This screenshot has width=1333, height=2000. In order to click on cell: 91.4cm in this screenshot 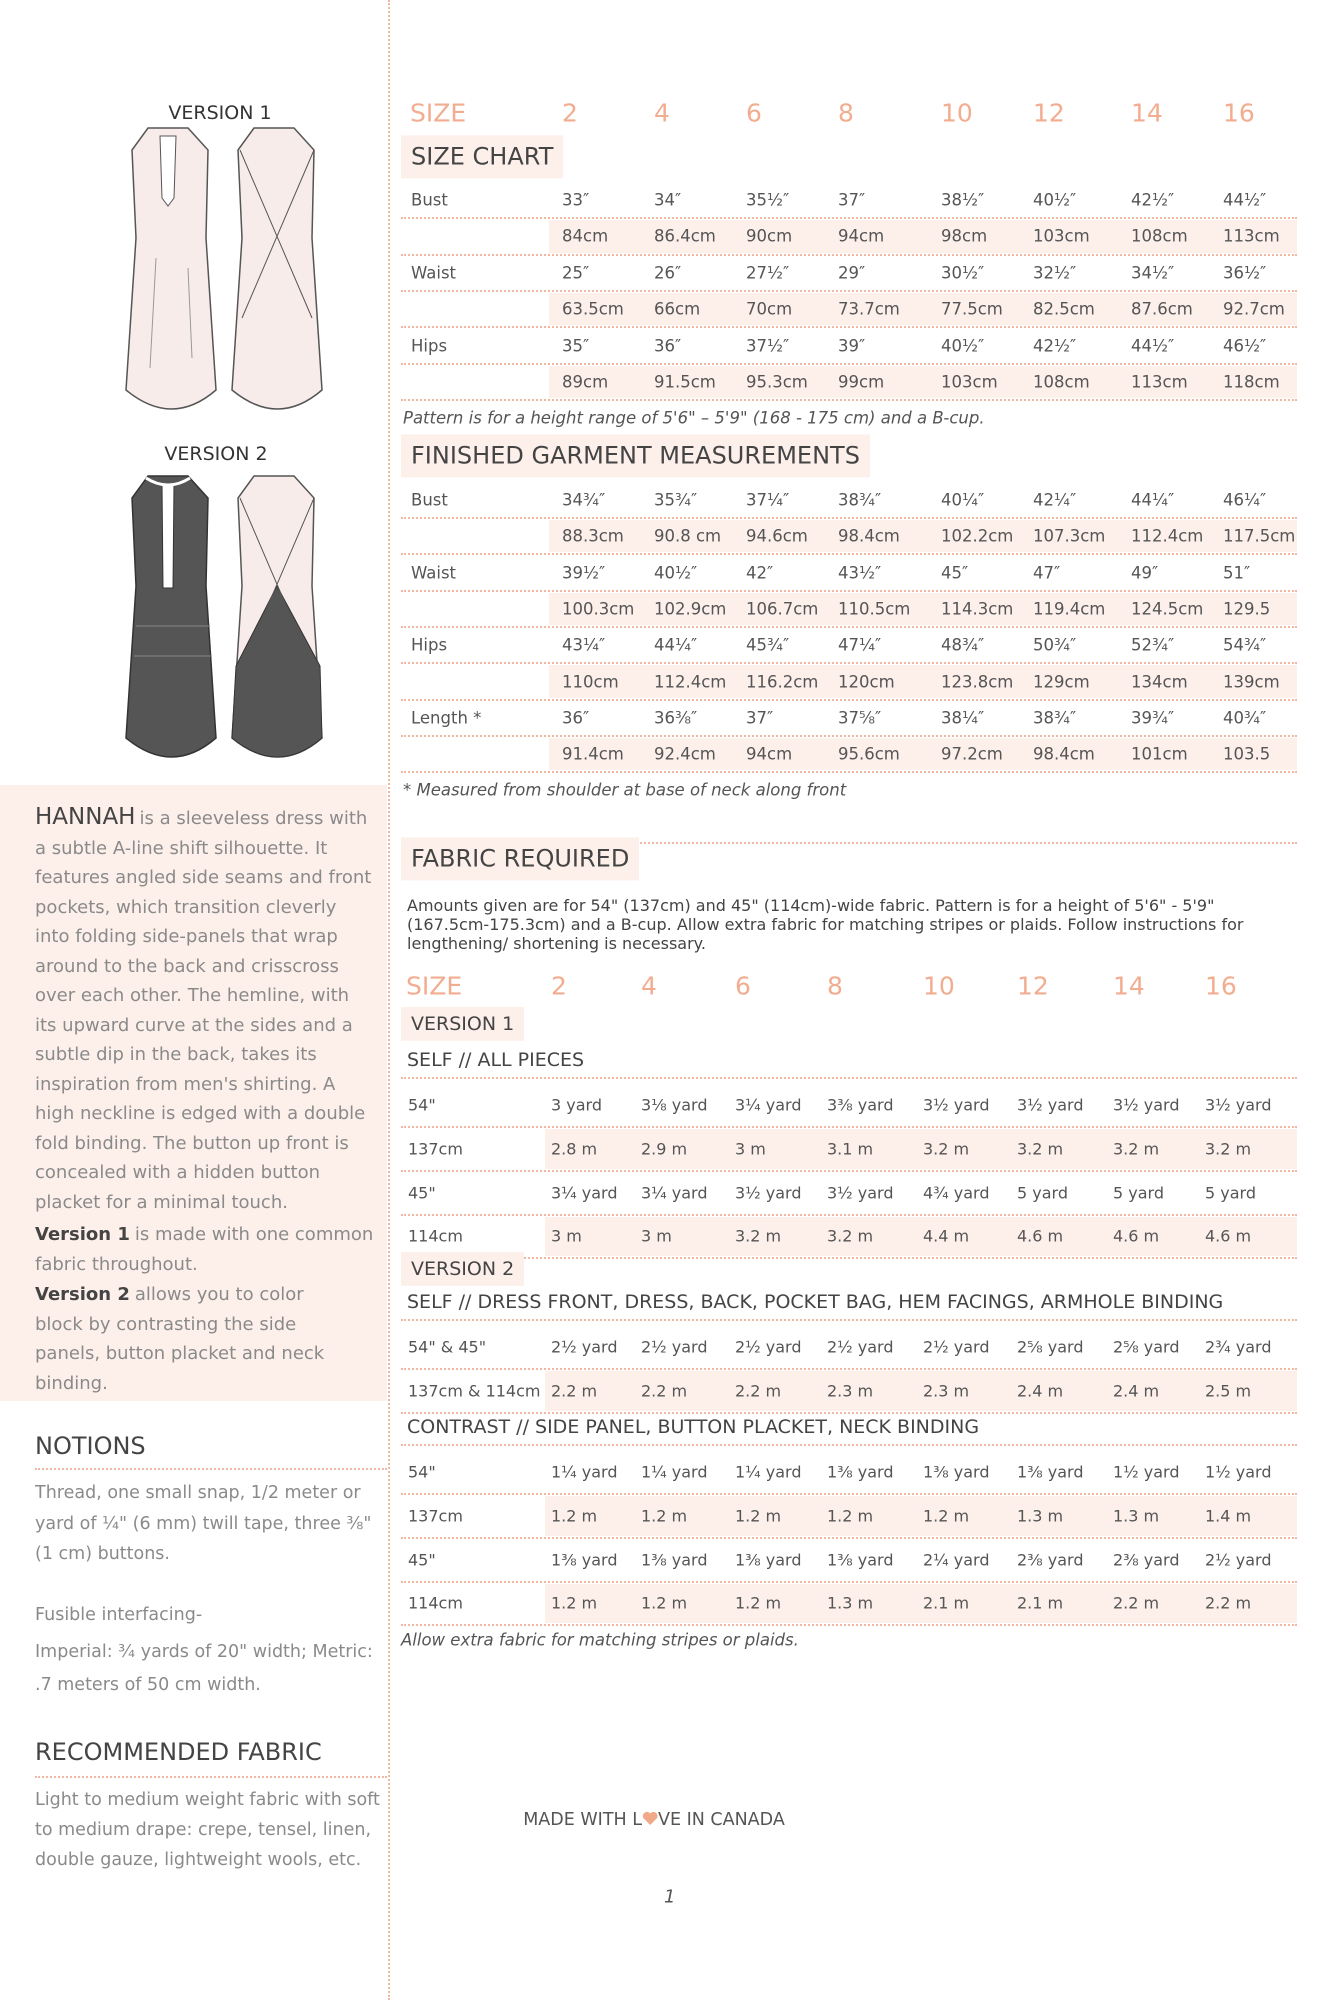, I will do `click(593, 754)`.